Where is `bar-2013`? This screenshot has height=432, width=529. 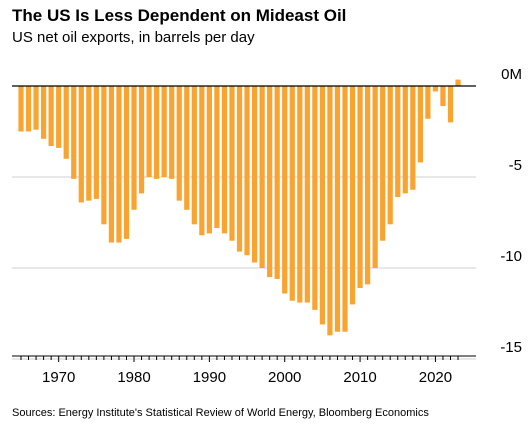
bar-2013 is located at coordinates (383, 163).